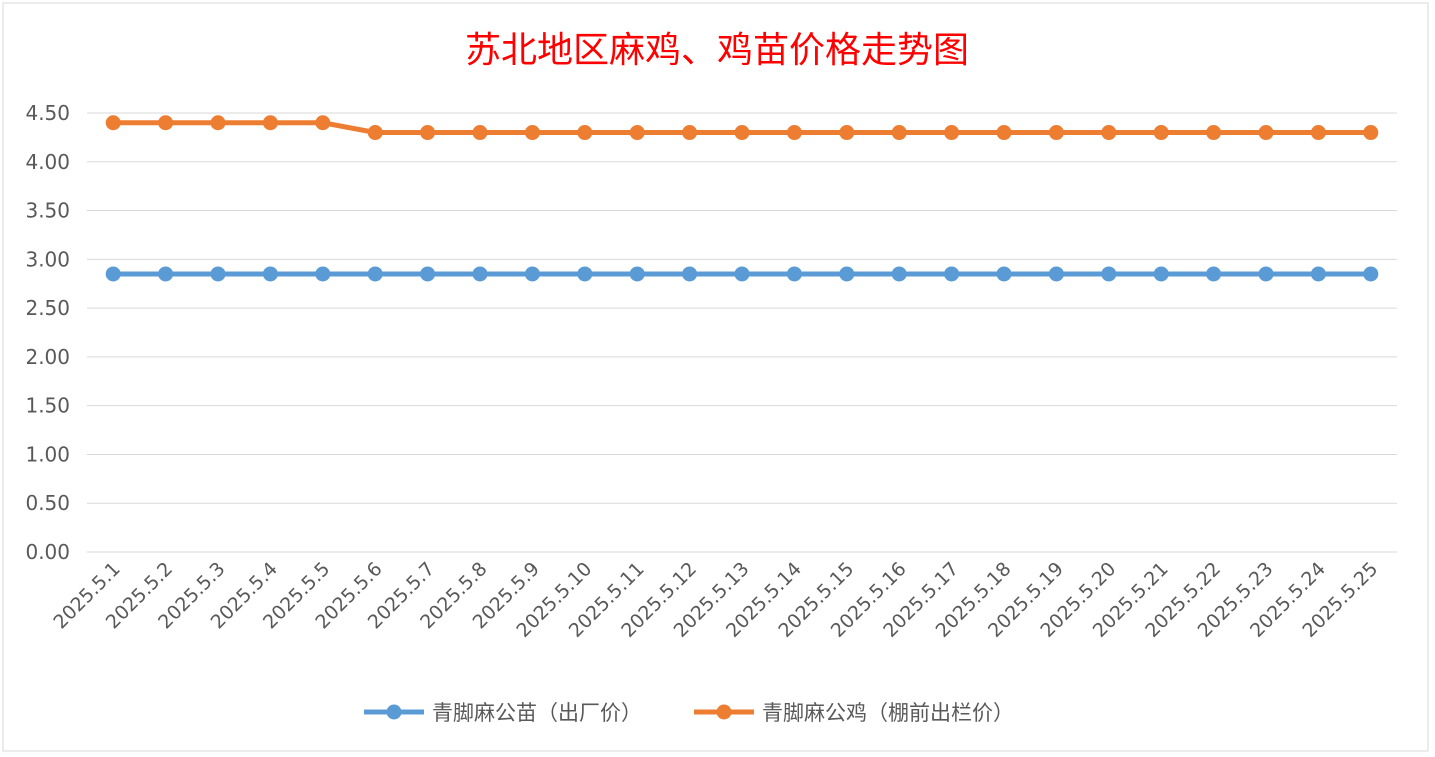  I want to click on y-tick-label: 0.00, so click(47, 552).